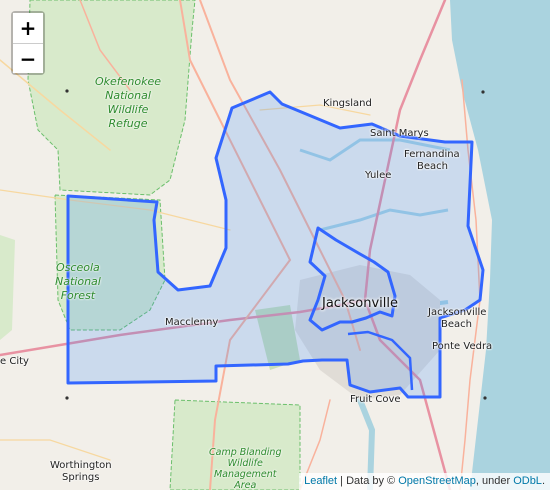 The height and width of the screenshot is (490, 550). I want to click on camp-blanding-line-3: Management, so click(245, 474).